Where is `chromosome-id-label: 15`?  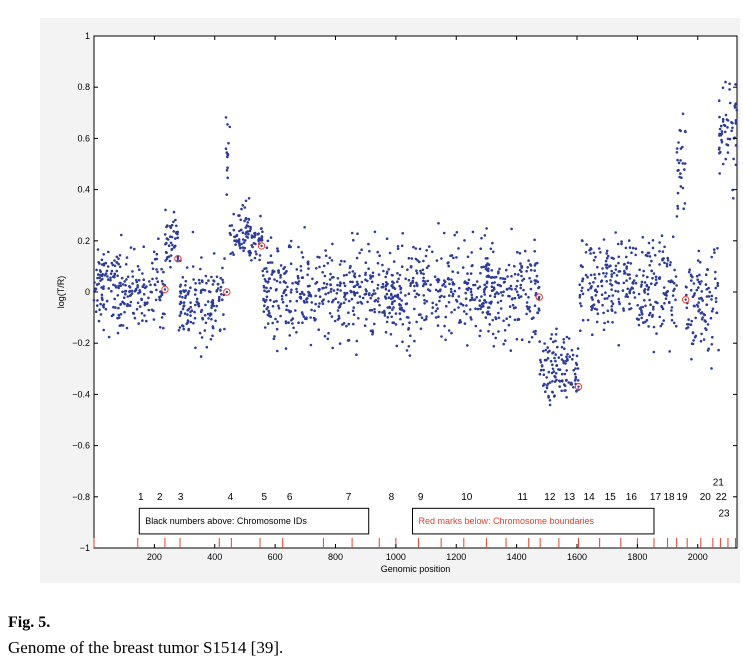 chromosome-id-label: 15 is located at coordinates (611, 497).